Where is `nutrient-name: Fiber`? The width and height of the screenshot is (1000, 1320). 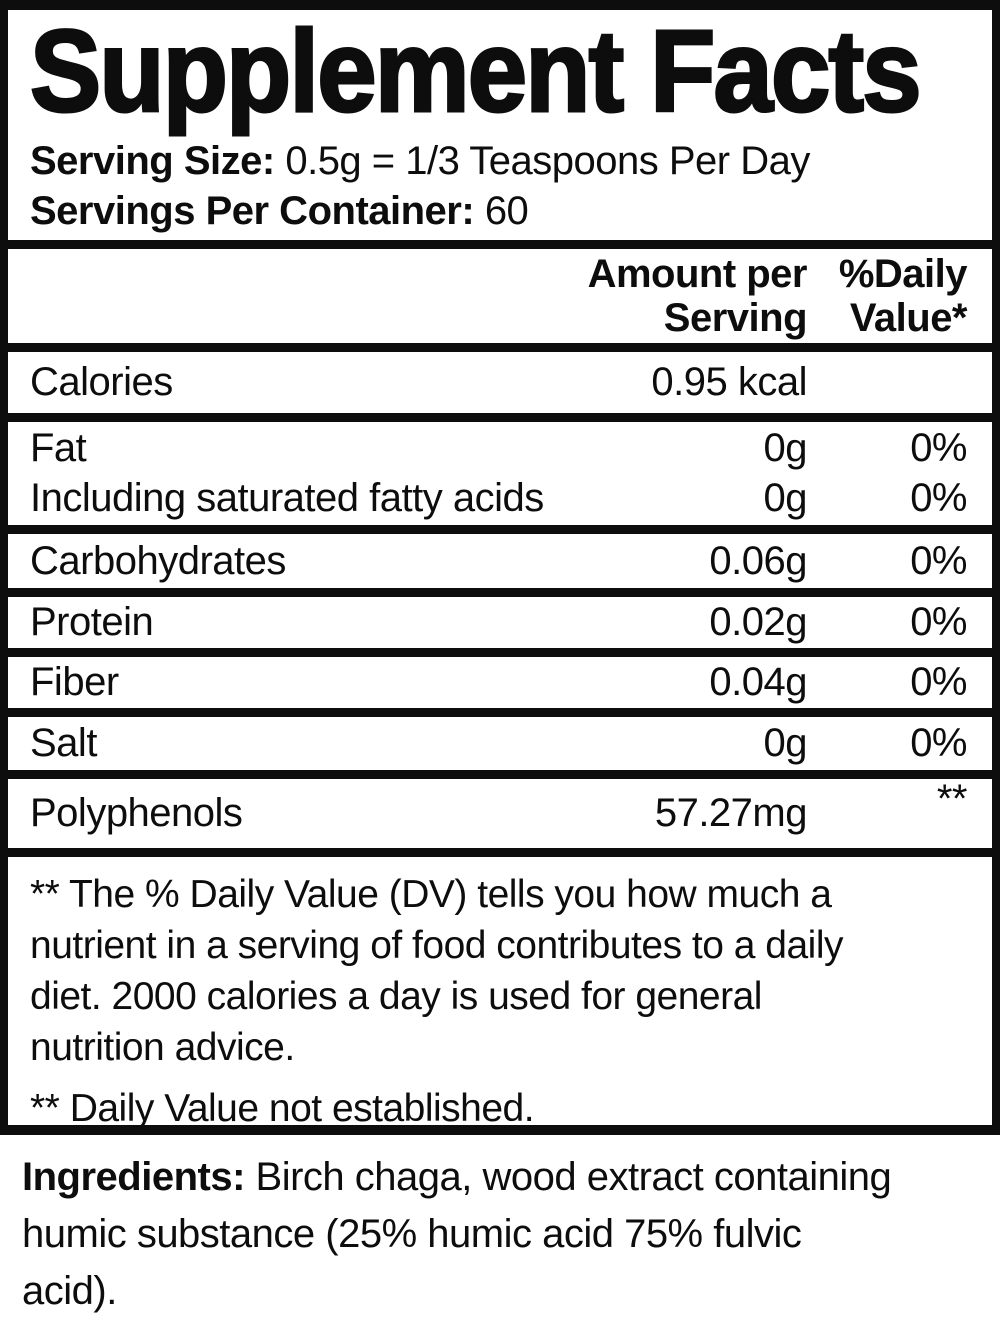 nutrient-name: Fiber is located at coordinates (74, 682).